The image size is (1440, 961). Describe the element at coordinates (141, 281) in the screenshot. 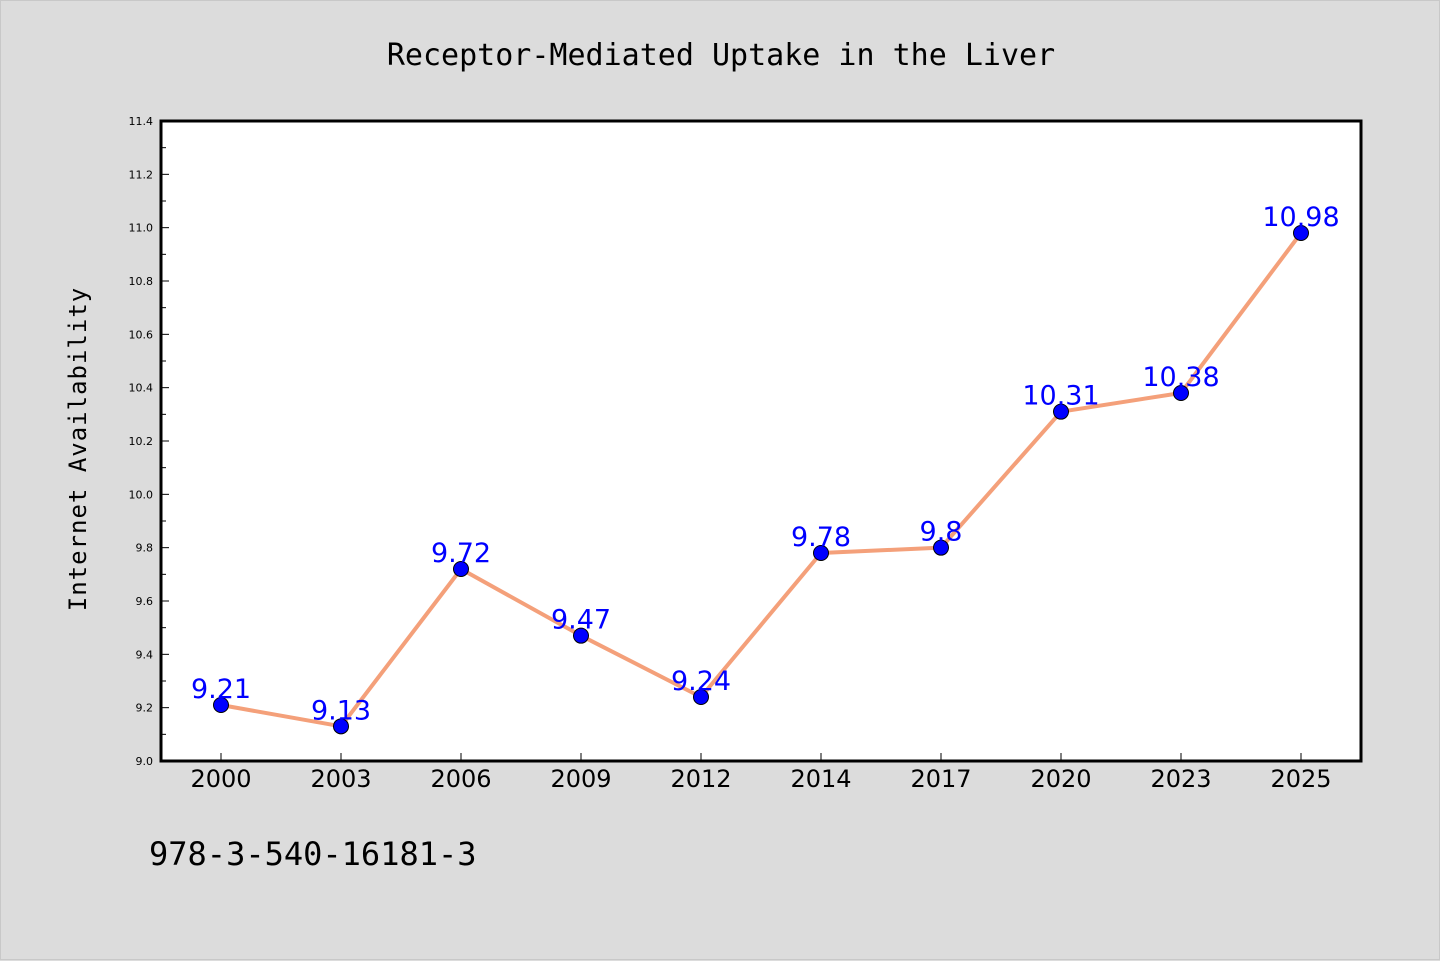

I see `y-tick-label: 10.8` at that location.